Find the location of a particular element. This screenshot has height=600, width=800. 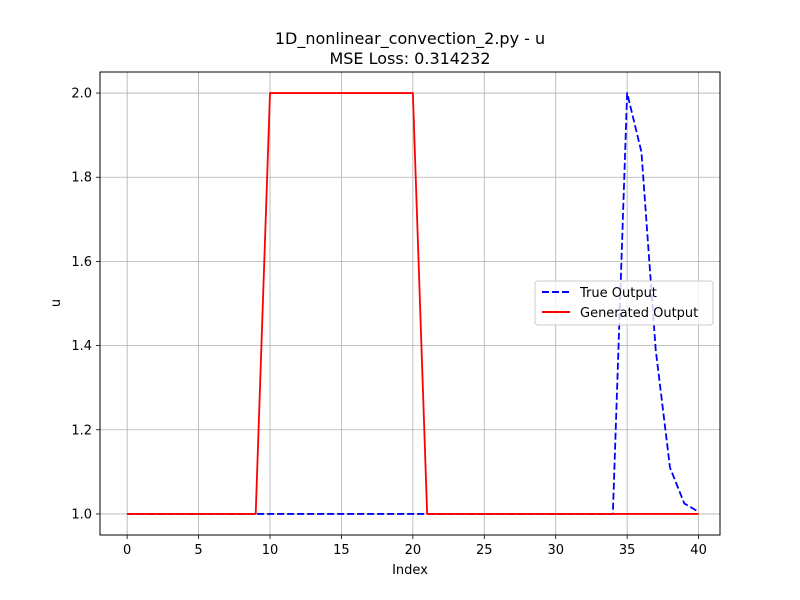

x-tick-label: 30 is located at coordinates (555, 550).